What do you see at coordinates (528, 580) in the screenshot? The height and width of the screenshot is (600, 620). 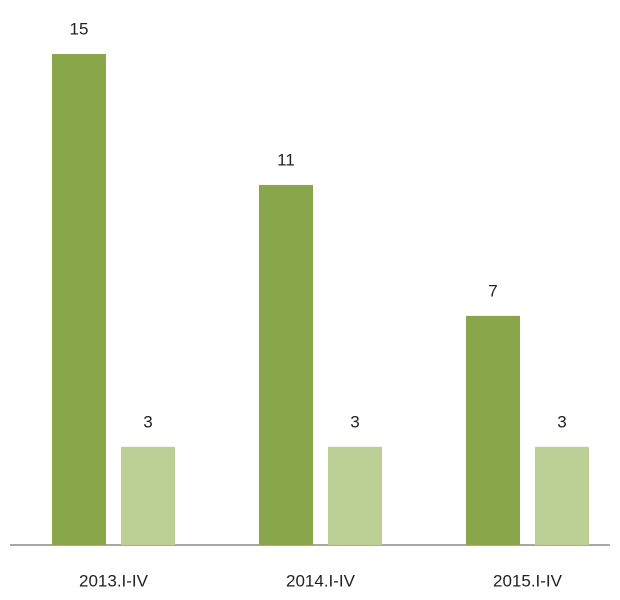 I see `x-tick-label: 2015.I-IV` at bounding box center [528, 580].